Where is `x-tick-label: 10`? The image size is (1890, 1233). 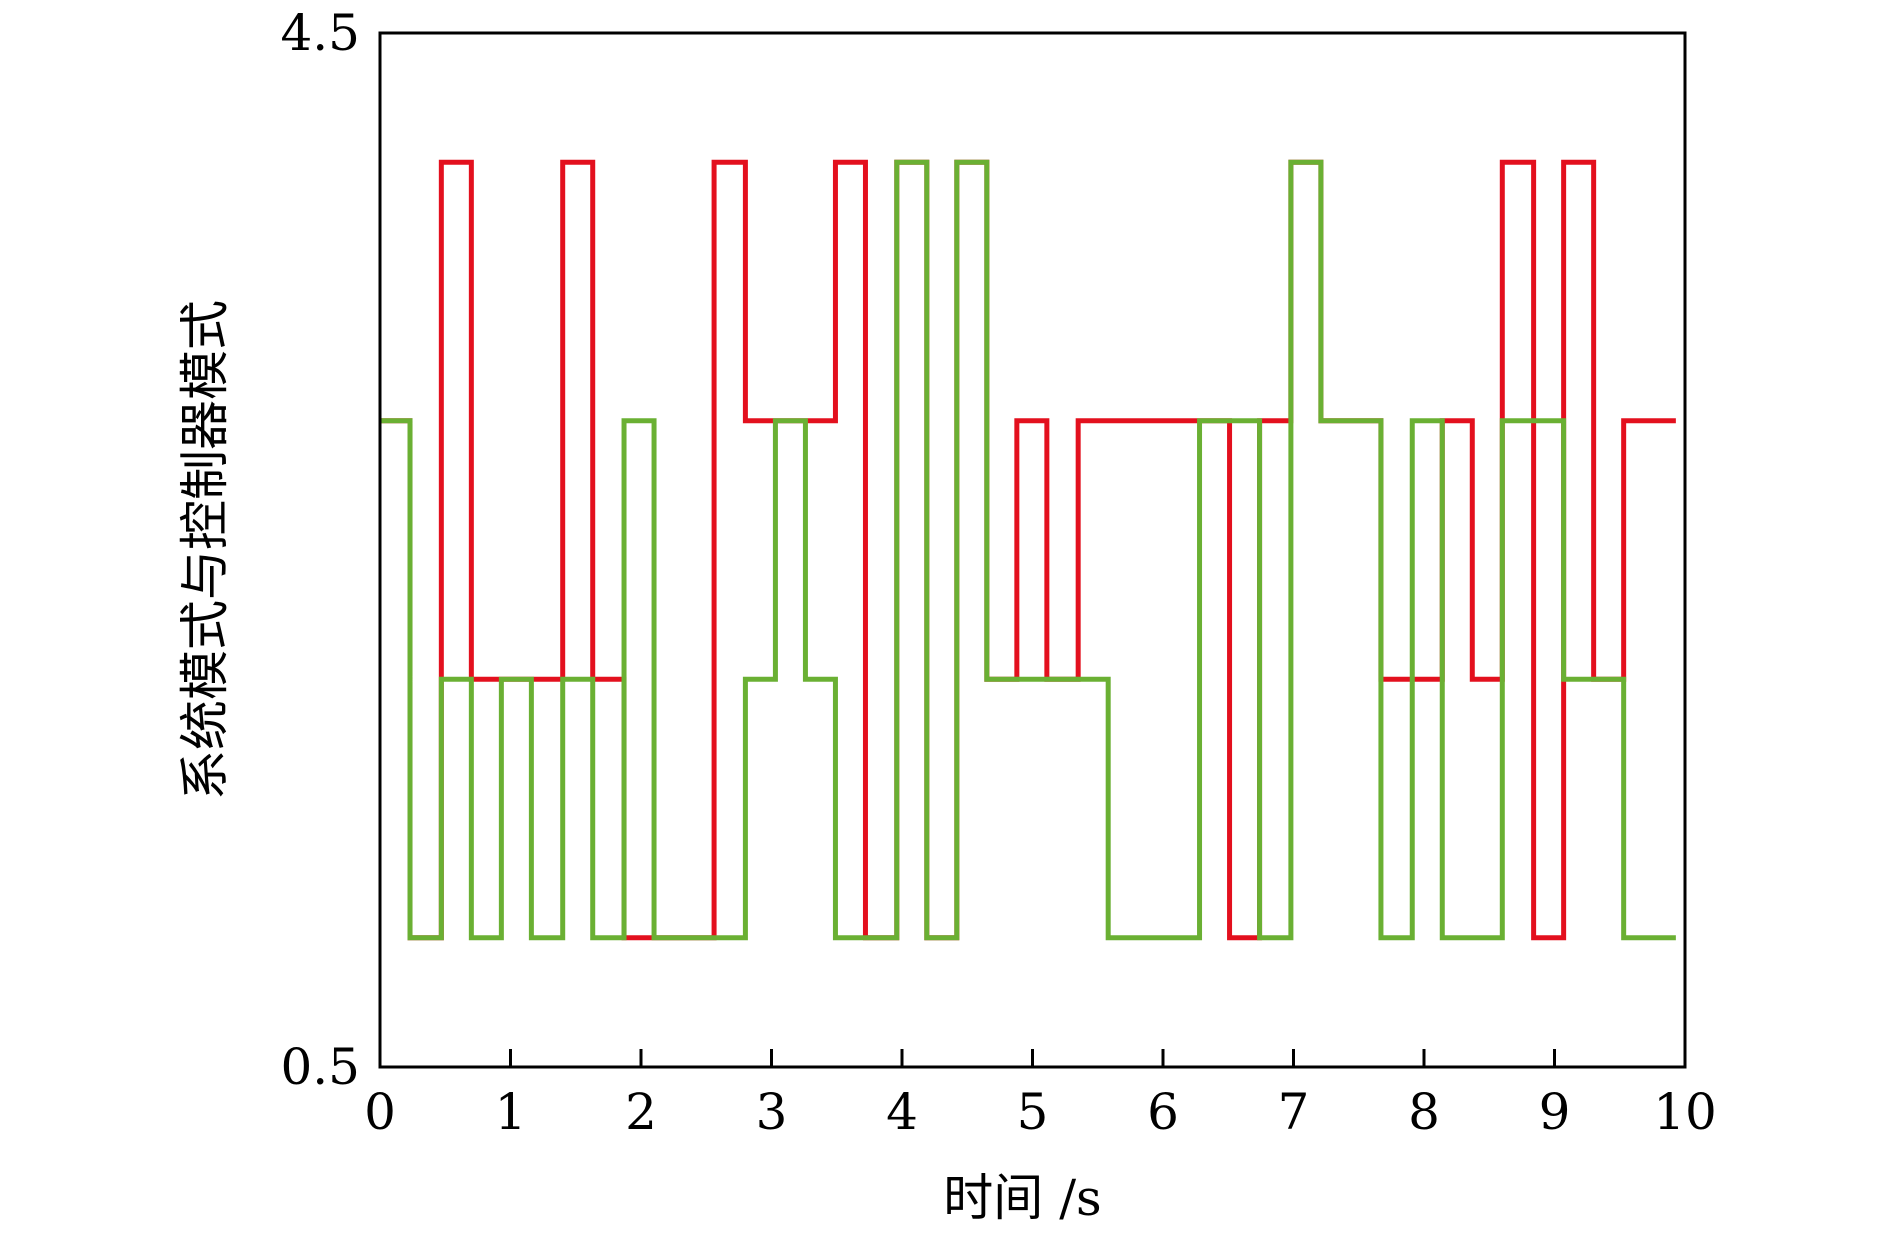
x-tick-label: 10 is located at coordinates (1685, 1112).